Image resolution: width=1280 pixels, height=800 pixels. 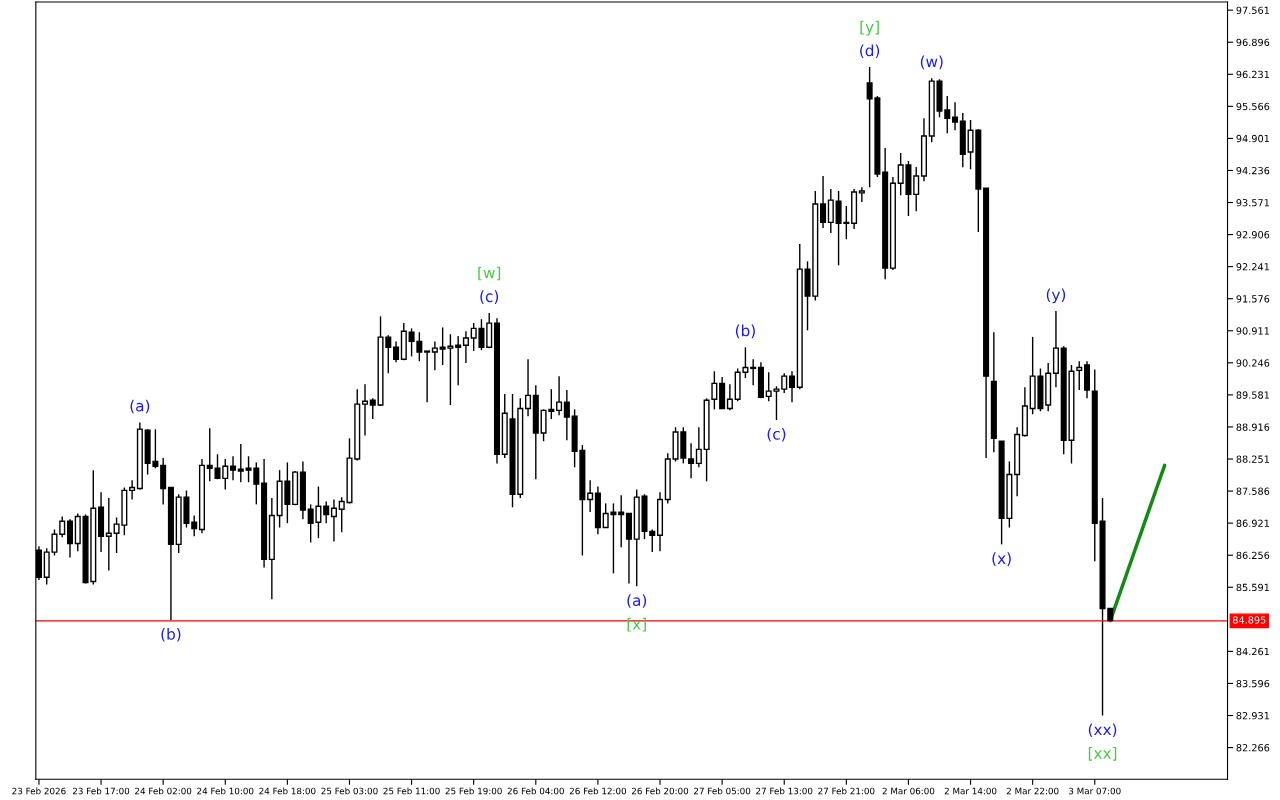 I want to click on x-tick-label: 25 Feb 19:00, so click(x=473, y=791).